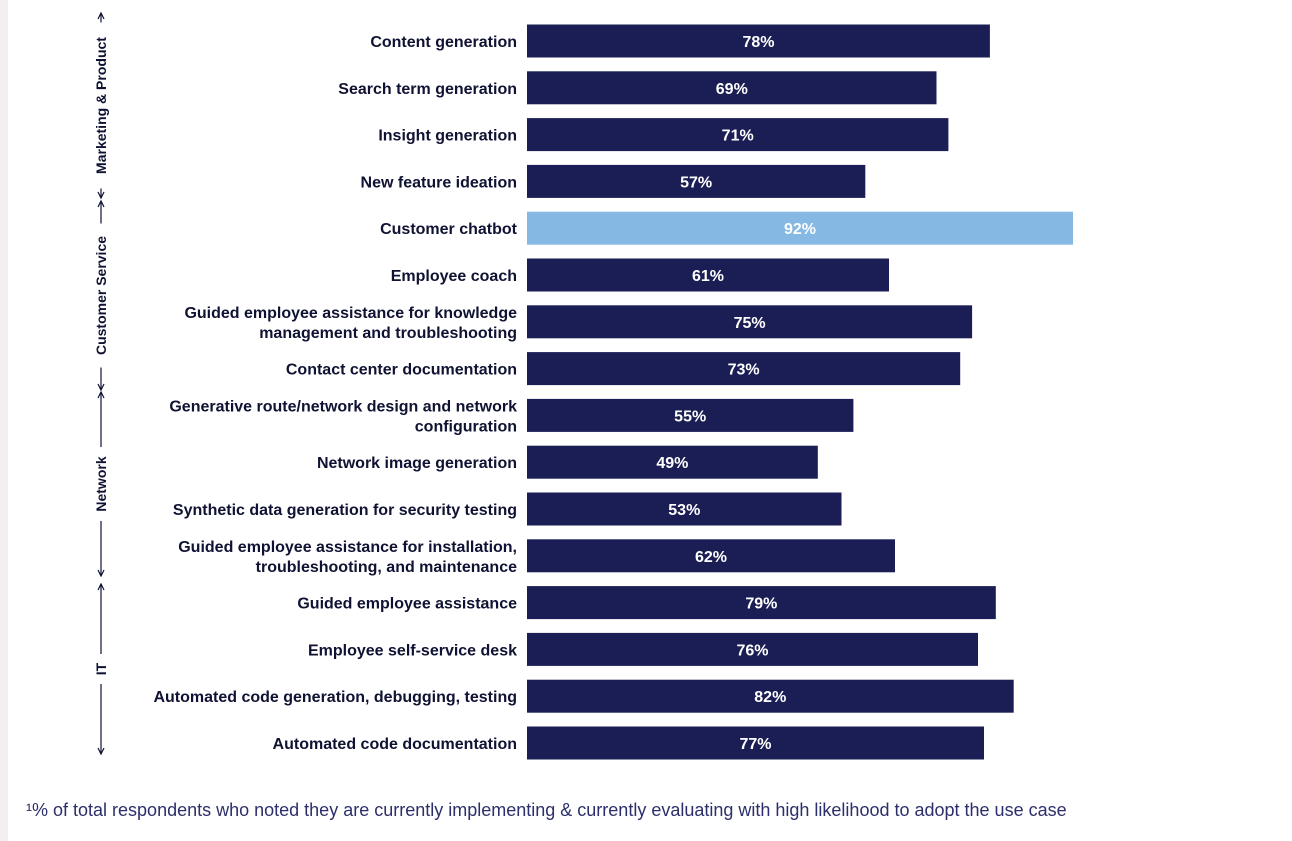 The height and width of the screenshot is (841, 1292). I want to click on group-label: Marketing & Product, so click(101, 105).